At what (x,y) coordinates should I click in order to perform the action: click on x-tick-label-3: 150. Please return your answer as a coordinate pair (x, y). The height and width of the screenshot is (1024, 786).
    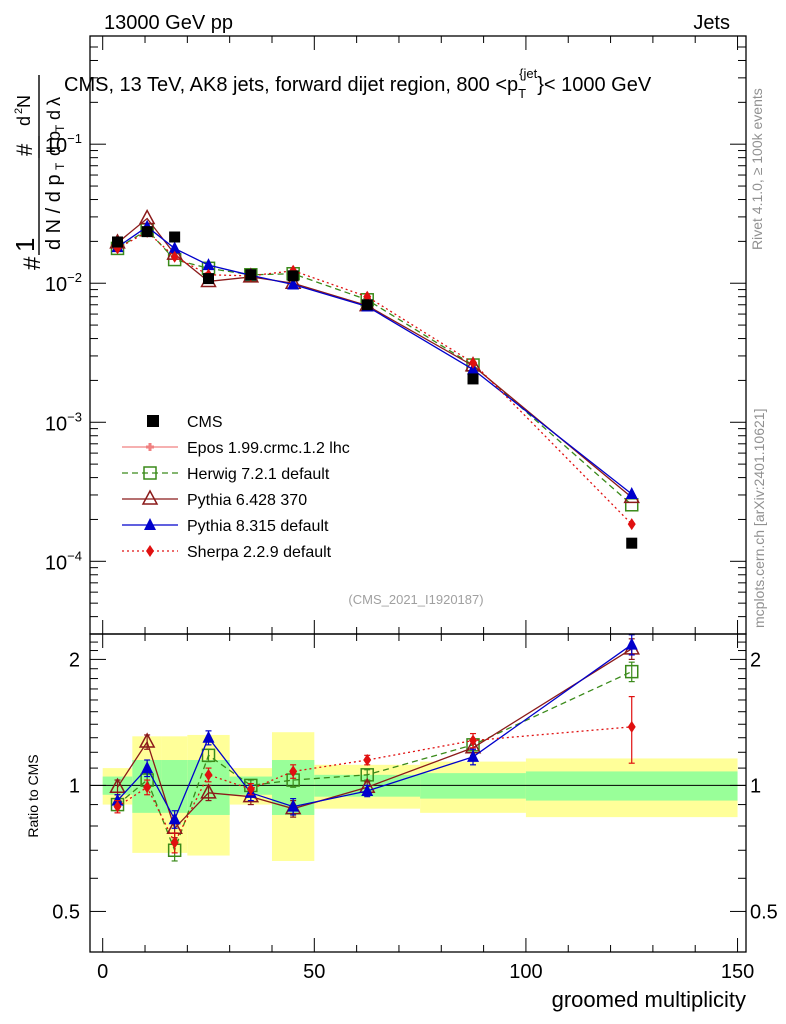
    Looking at the image, I should click on (737, 972).